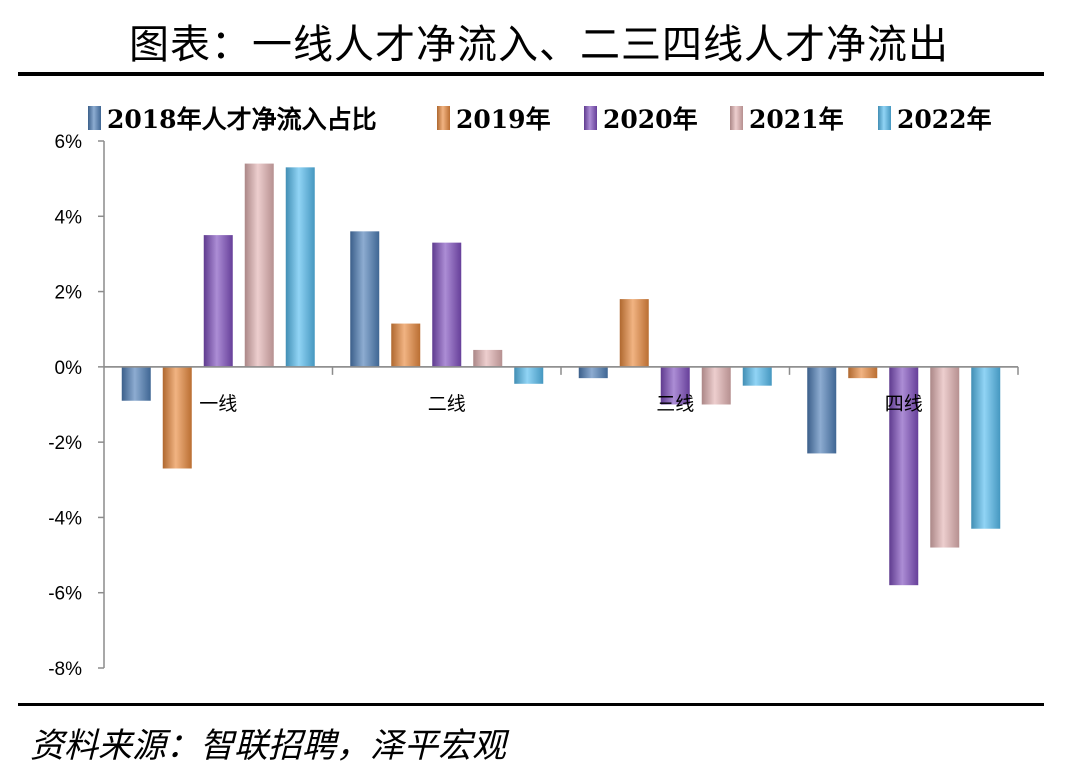 The image size is (1078, 782). Describe the element at coordinates (242, 119) in the screenshot. I see `legend-label: 2018年人才净流入占比` at that location.